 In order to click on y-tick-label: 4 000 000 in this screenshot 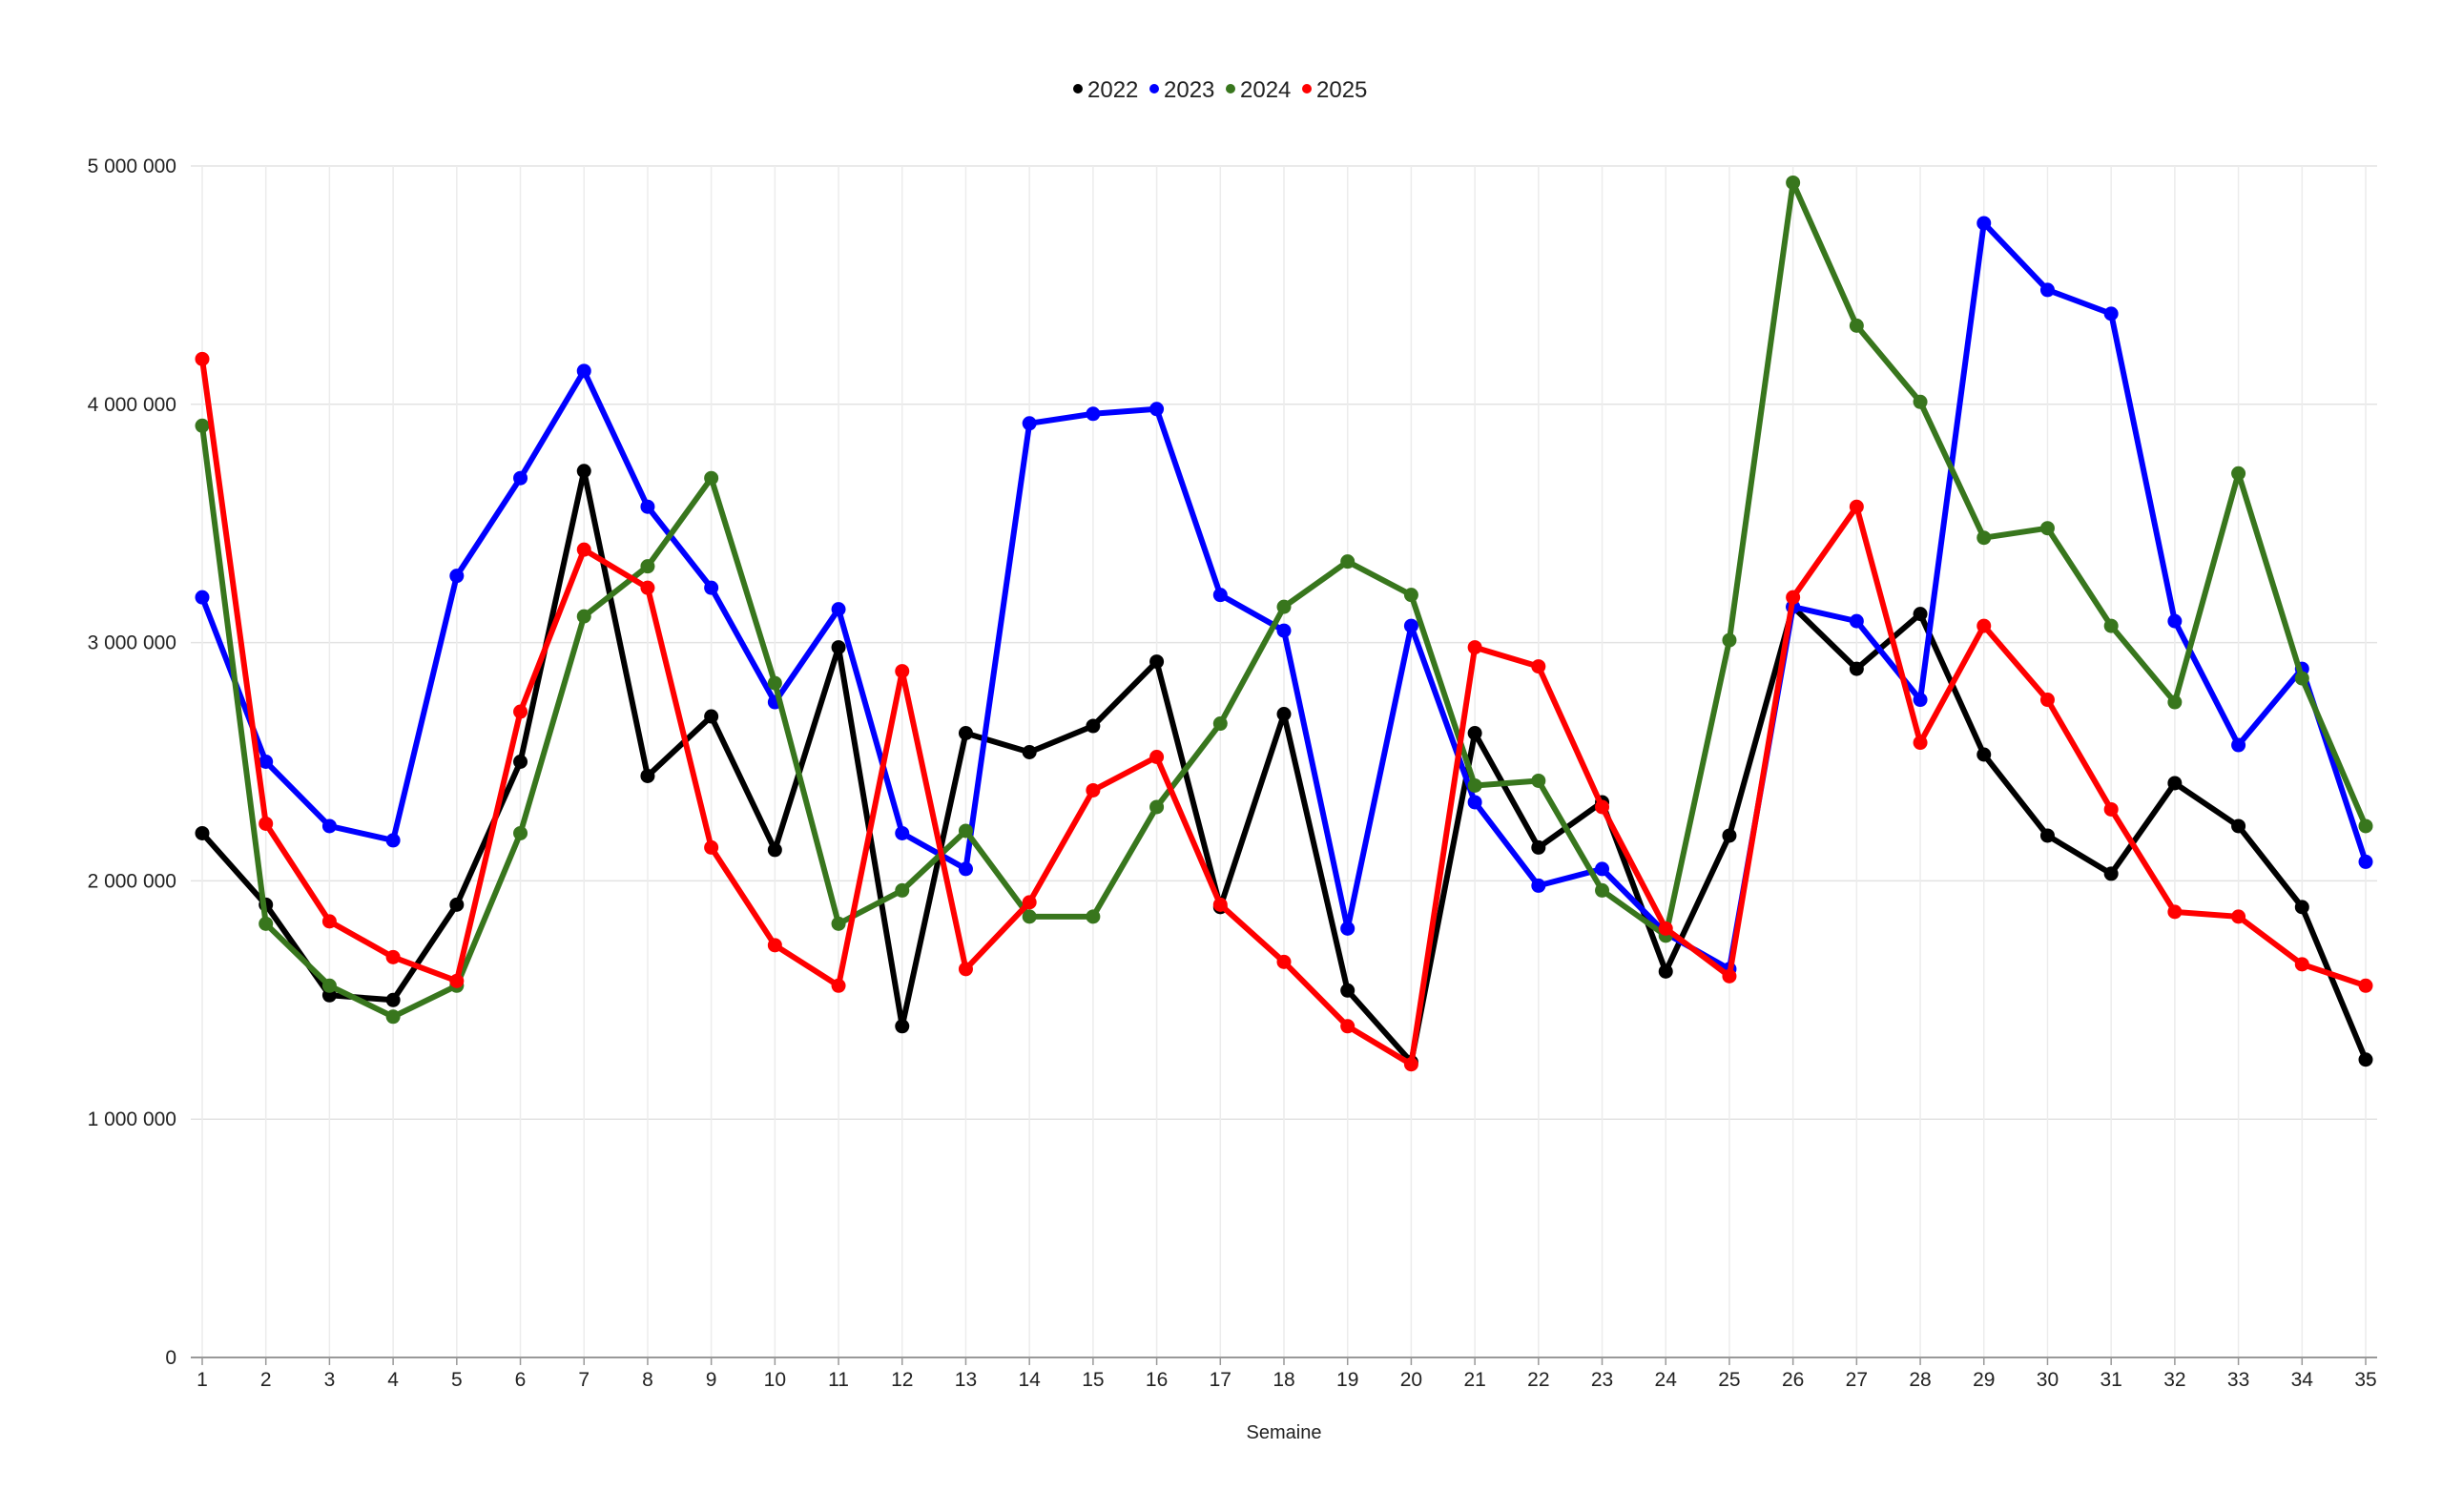, I will do `click(132, 405)`.